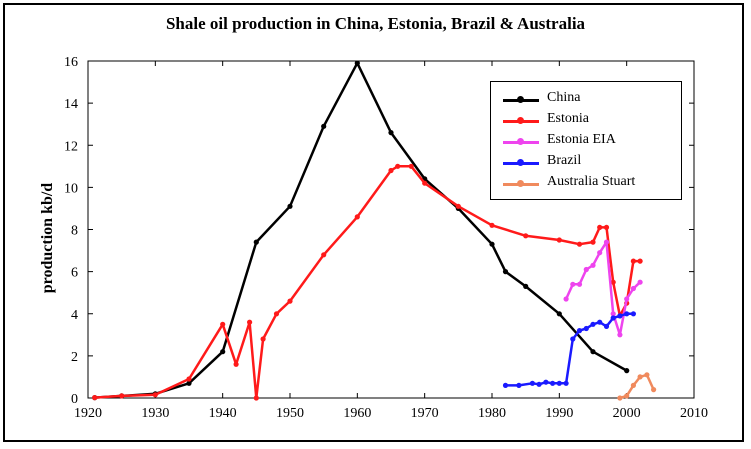 The width and height of the screenshot is (751, 449). Describe the element at coordinates (74, 231) in the screenshot. I see `y-tick-label: 8` at that location.